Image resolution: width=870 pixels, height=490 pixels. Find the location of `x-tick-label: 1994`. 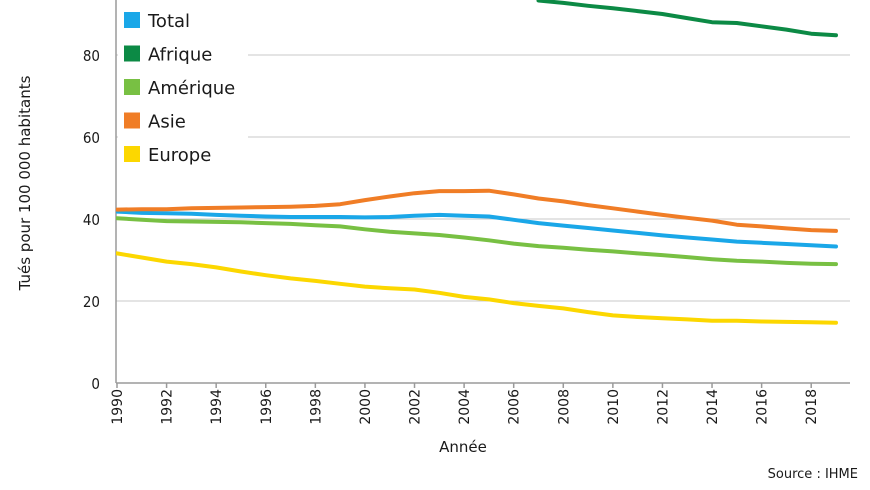

x-tick-label: 1994 is located at coordinates (217, 407).